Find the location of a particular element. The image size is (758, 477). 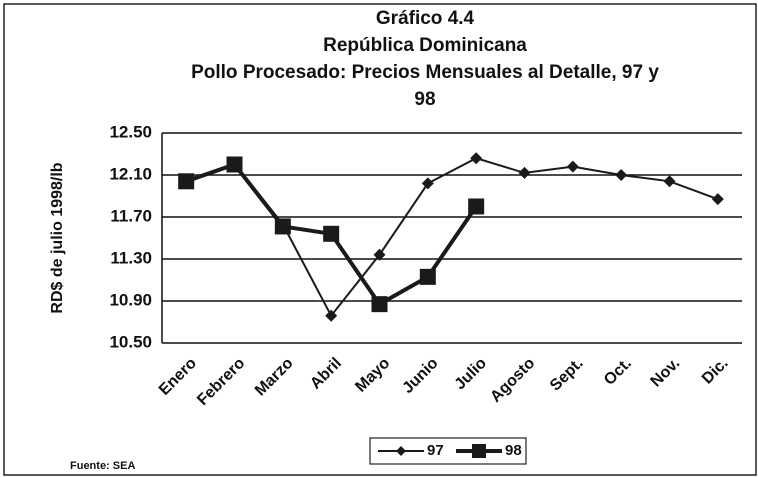

x-tick-label: Mayo is located at coordinates (372, 375).